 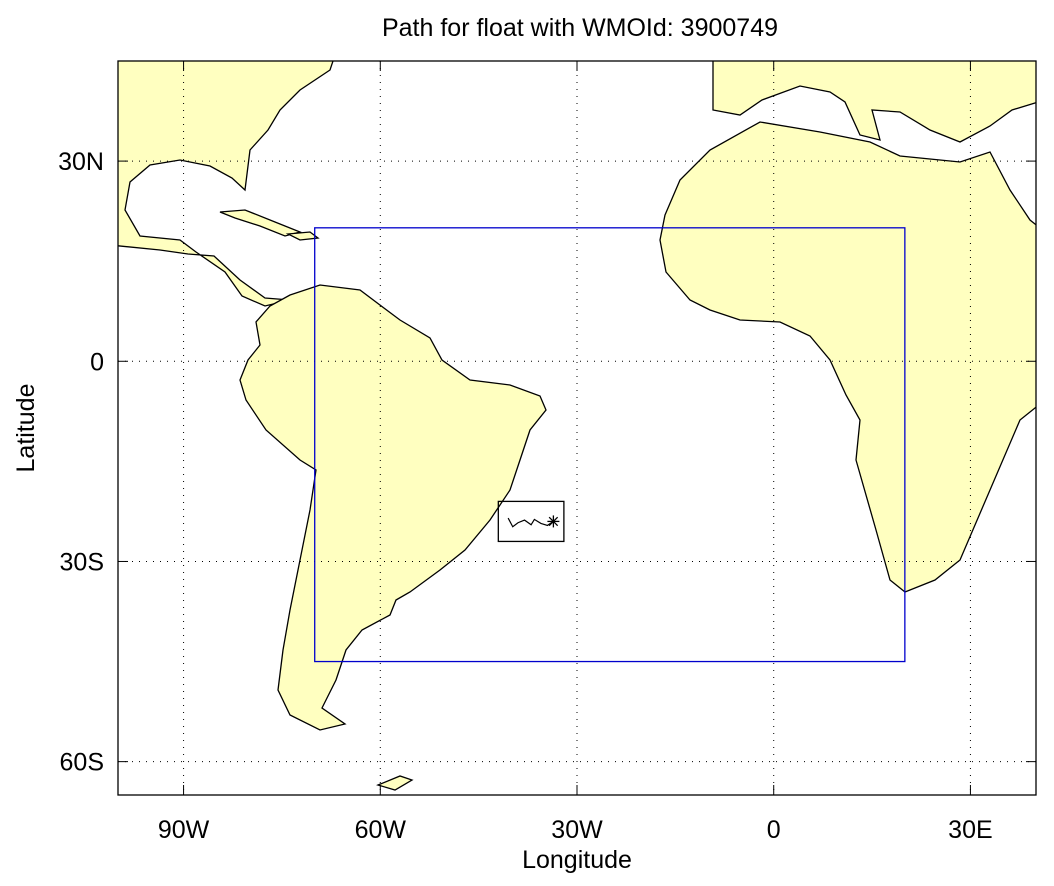 What do you see at coordinates (81, 162) in the screenshot?
I see `y-tick-label: 30N` at bounding box center [81, 162].